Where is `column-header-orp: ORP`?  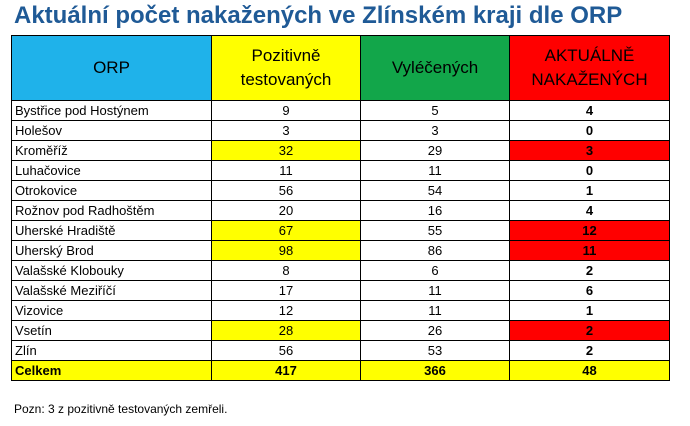 column-header-orp: ORP is located at coordinates (111, 68).